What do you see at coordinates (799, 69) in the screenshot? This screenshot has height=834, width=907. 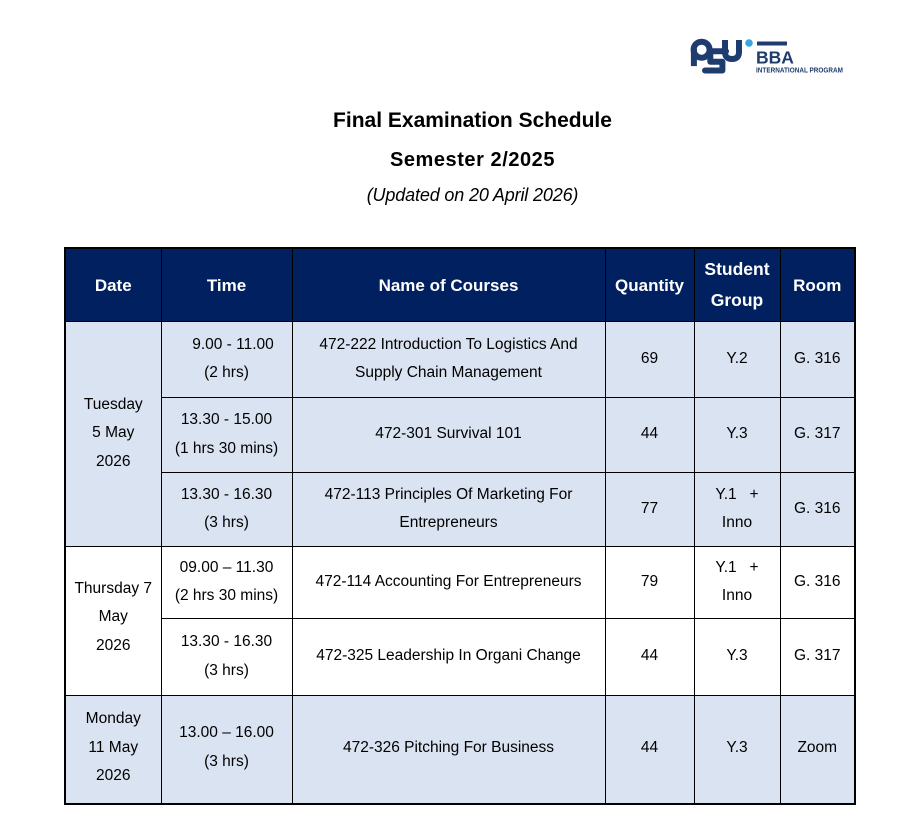 I see `svg-text: INTERNATIONAL PROGRAM` at bounding box center [799, 69].